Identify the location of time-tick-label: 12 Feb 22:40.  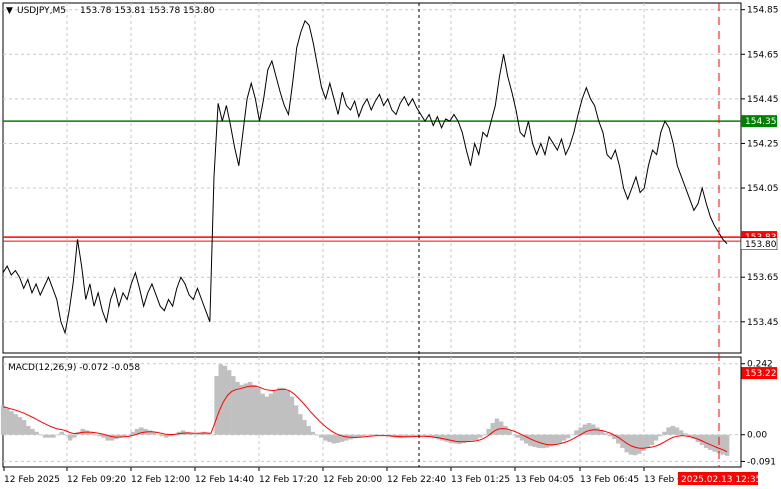
(416, 480).